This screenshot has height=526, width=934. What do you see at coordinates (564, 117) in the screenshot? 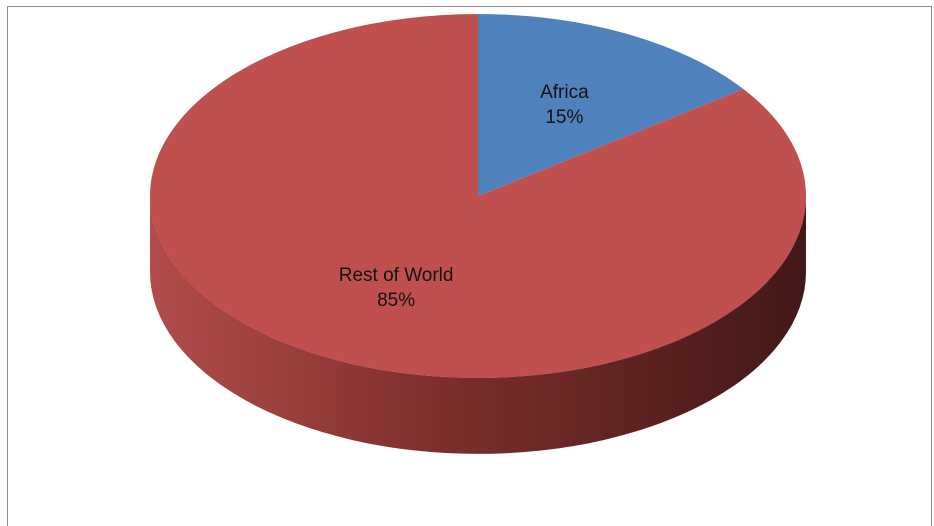
I see `slice-value-africa: 15%` at bounding box center [564, 117].